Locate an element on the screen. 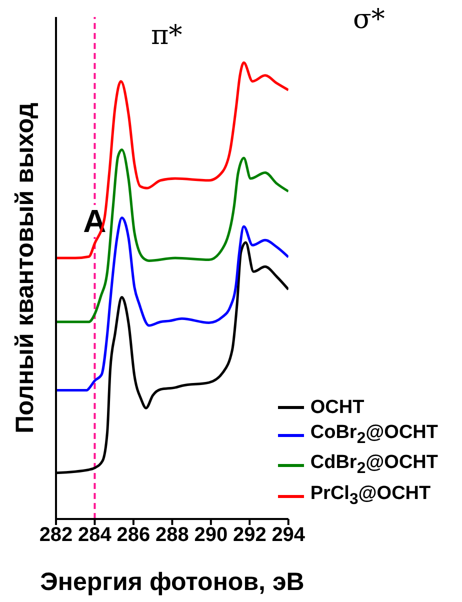  y-axis-title: Полный квантовый выход is located at coordinates (24, 268).